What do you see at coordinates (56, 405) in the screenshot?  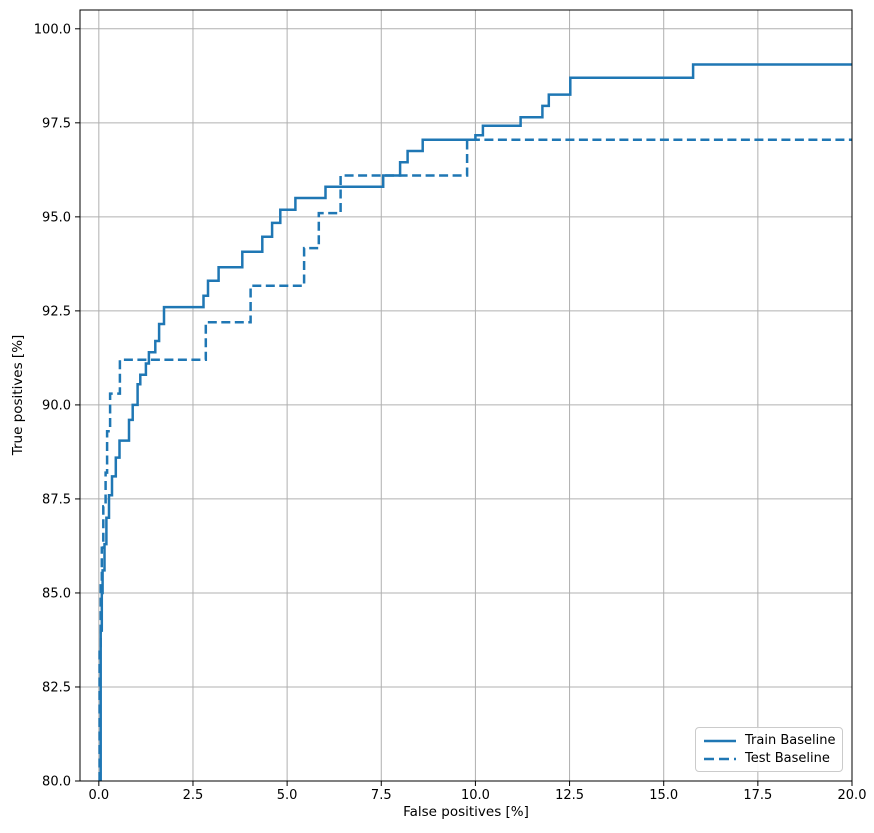 I see `y-tick-label: 90.0` at bounding box center [56, 405].